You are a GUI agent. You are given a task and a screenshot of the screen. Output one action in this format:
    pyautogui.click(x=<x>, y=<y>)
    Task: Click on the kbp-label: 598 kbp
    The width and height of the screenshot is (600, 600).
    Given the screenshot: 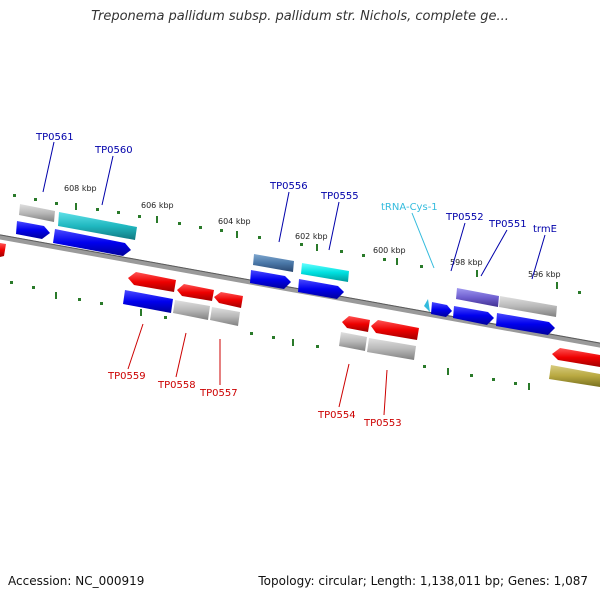 What is the action you would take?
    pyautogui.click(x=466, y=262)
    